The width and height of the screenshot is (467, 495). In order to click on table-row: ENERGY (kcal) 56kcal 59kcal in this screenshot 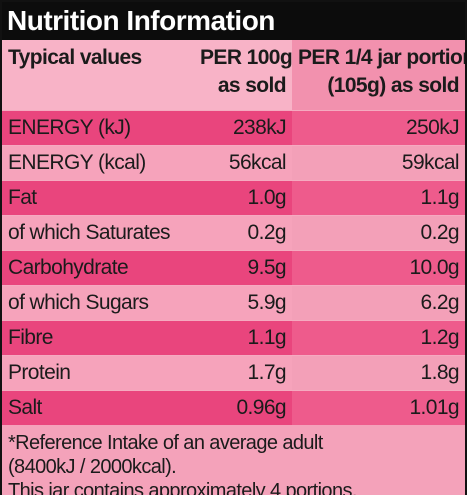, I will do `click(233, 163)`.